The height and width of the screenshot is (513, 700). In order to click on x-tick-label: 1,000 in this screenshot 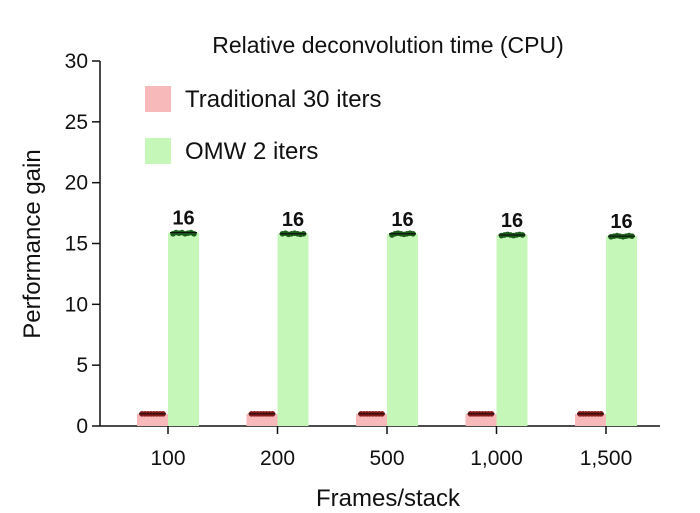, I will do `click(496, 458)`.